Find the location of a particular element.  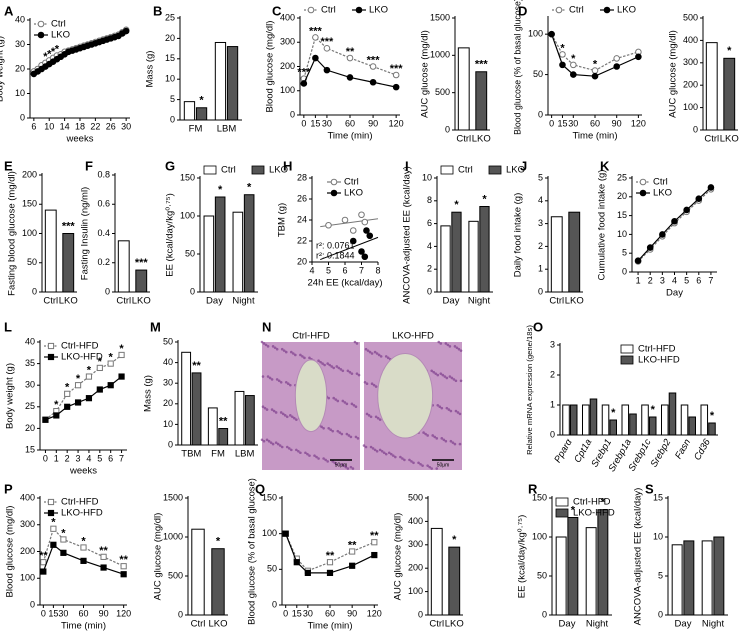

y-tick-label: 10 is located at coordinates (622, 234).